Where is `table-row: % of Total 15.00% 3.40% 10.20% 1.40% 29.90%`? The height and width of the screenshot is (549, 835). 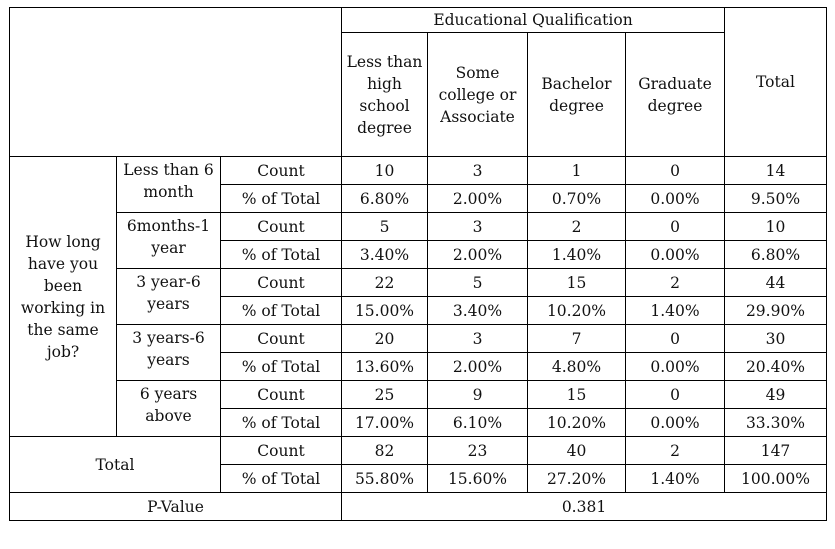
table-row: % of Total 15.00% 3.40% 10.20% 1.40% 29.90% is located at coordinates (418, 310).